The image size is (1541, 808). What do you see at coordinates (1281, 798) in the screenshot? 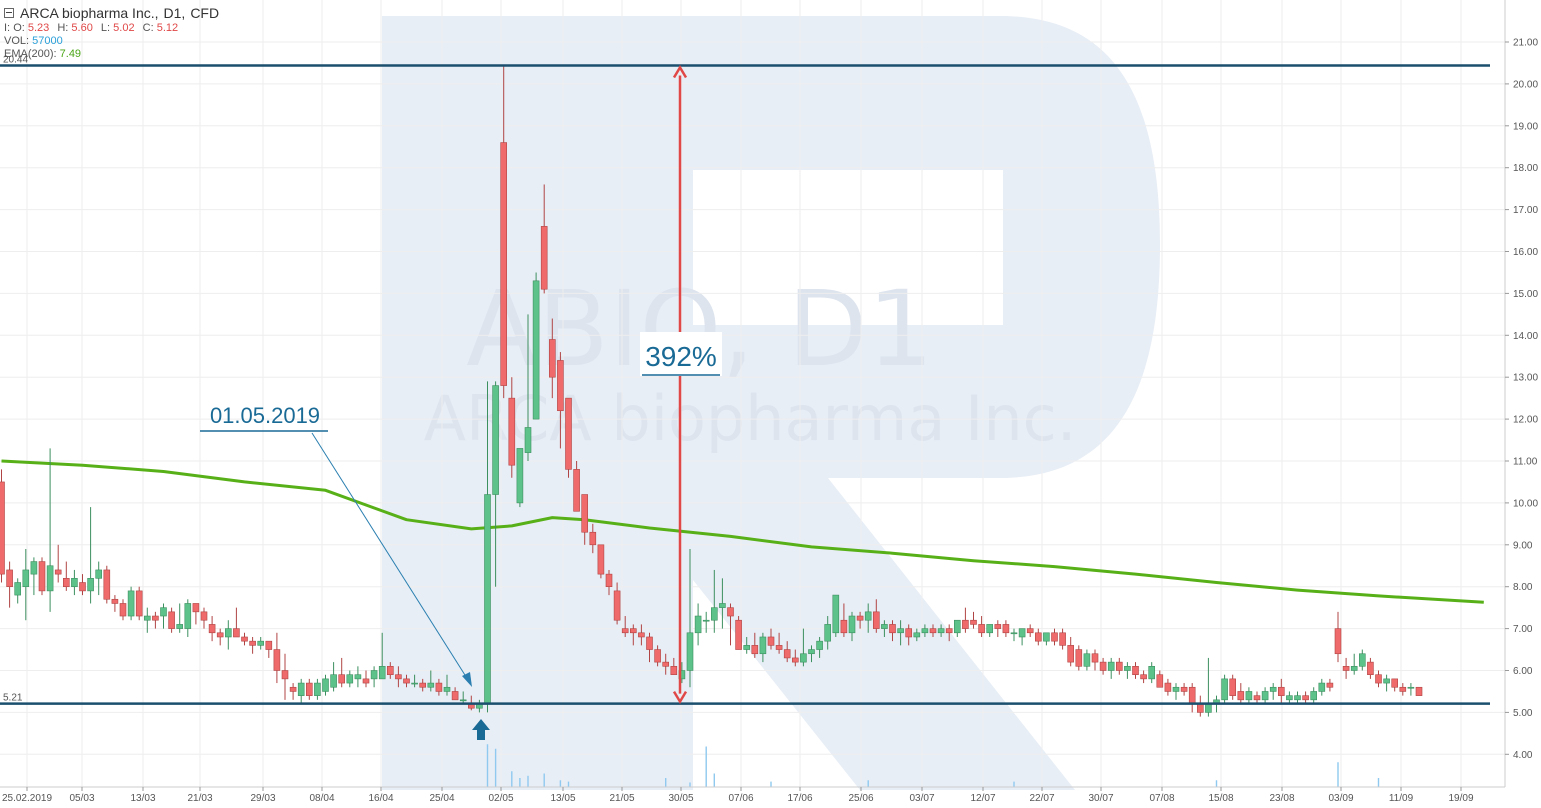
I see `x-tick-label: 23/08` at bounding box center [1281, 798].